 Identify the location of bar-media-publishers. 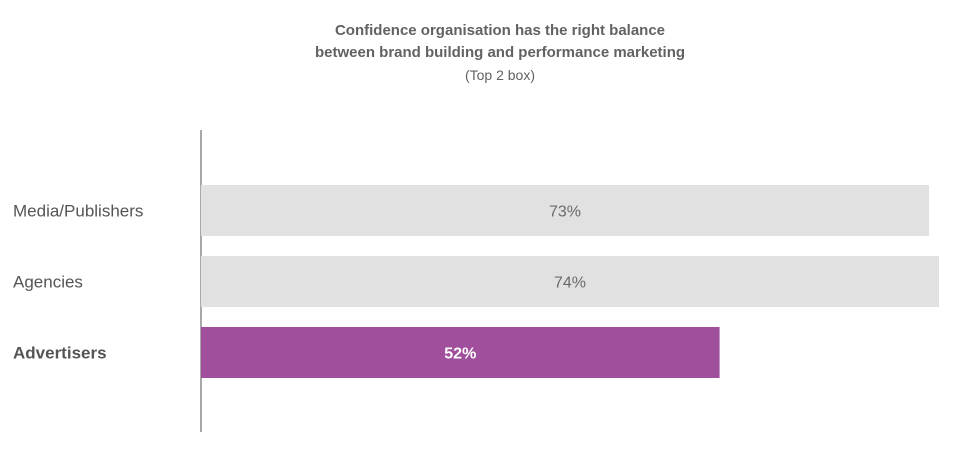
(565, 210).